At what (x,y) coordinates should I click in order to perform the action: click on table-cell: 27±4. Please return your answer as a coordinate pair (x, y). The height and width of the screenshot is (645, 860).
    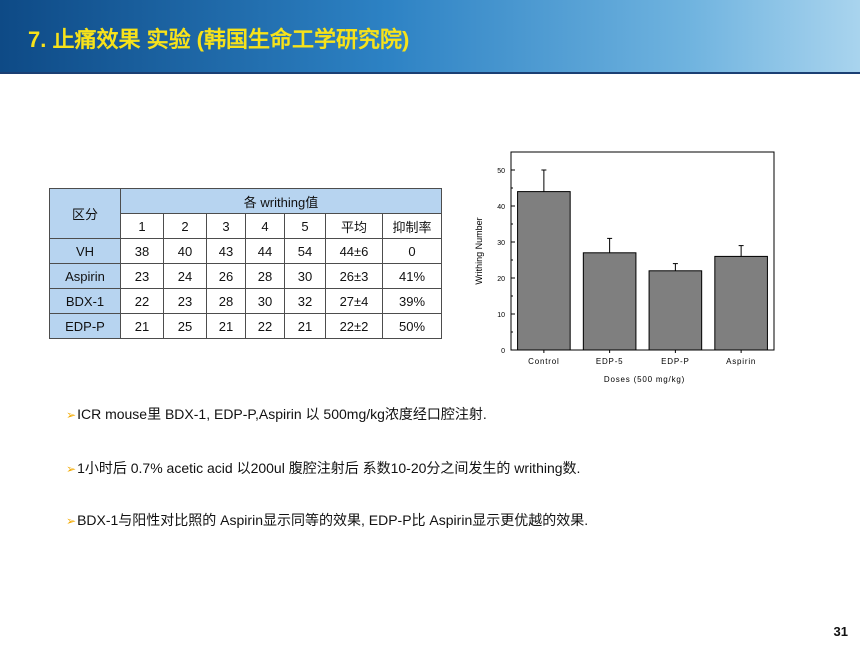
    Looking at the image, I should click on (354, 301).